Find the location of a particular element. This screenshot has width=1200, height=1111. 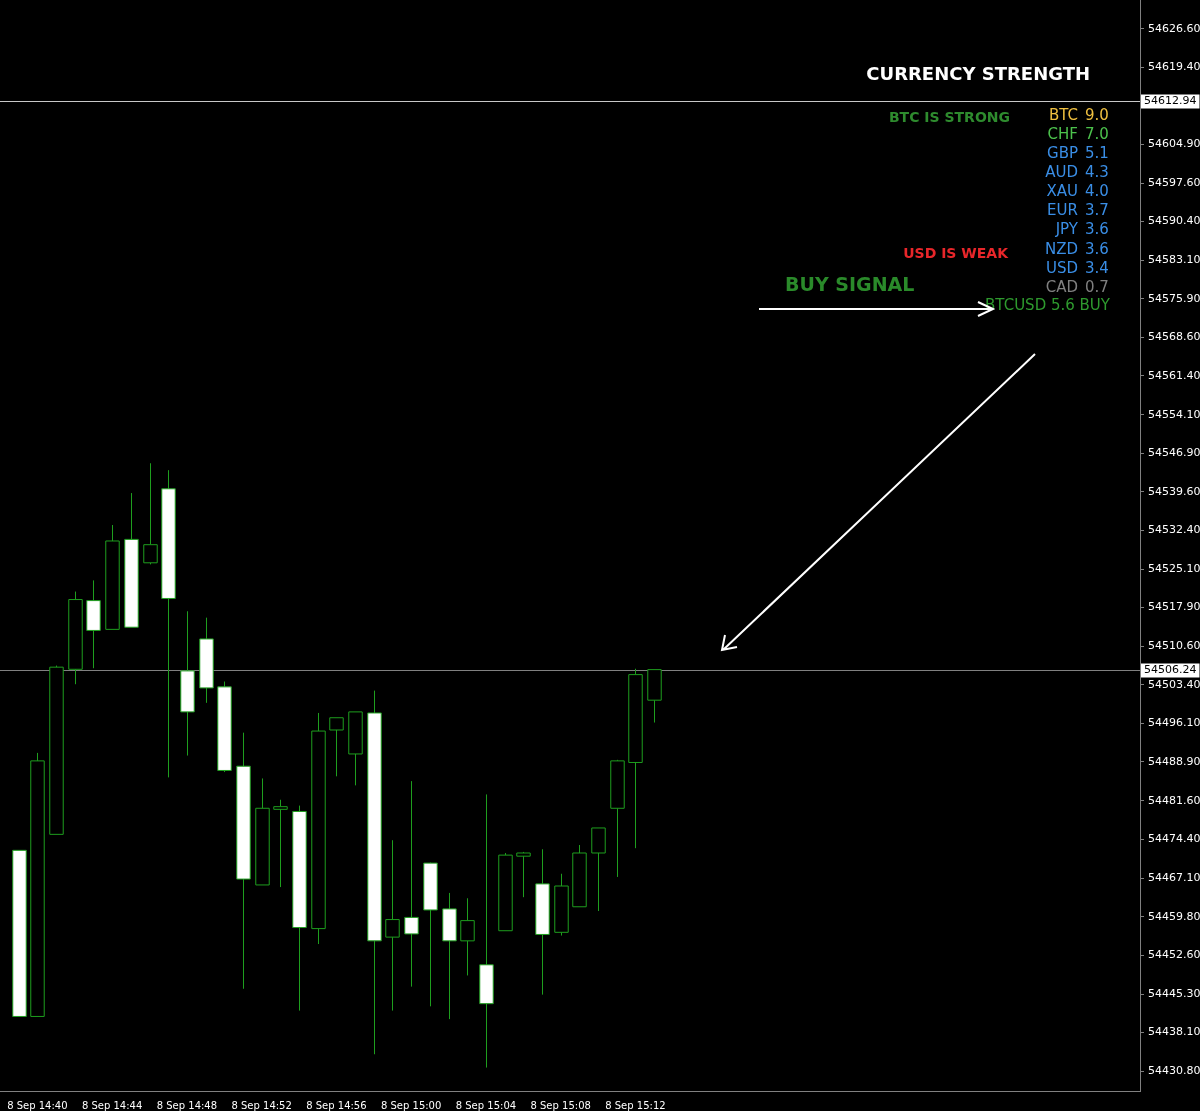

annotation: BUY SIGNAL is located at coordinates (850, 283).